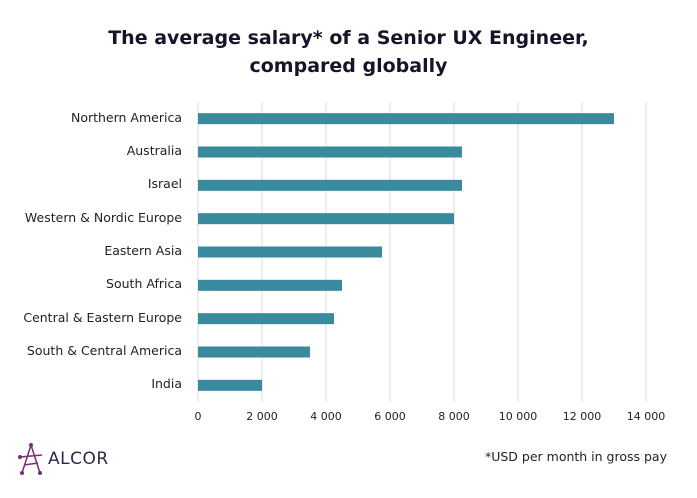 This screenshot has width=697, height=498. Describe the element at coordinates (78, 459) in the screenshot. I see `logo-text: ALCOR` at that location.